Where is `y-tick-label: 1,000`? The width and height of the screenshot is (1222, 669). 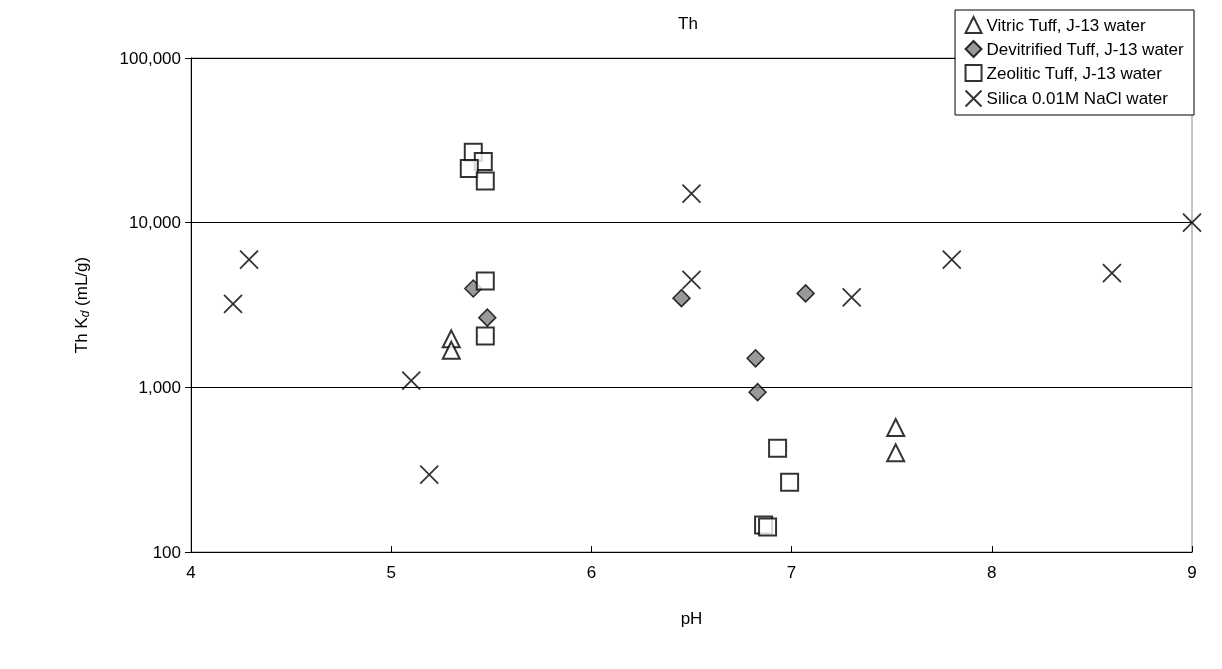 y-tick-label: 1,000 is located at coordinates (159, 387).